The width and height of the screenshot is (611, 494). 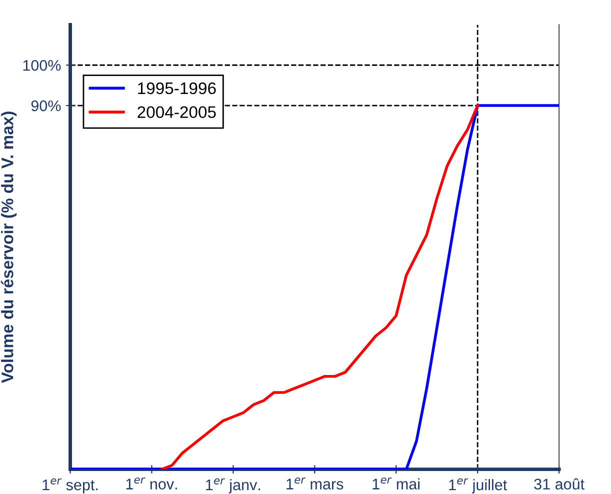 I want to click on x-tick-label: 1$^{er}$ sept., so click(x=70, y=486).